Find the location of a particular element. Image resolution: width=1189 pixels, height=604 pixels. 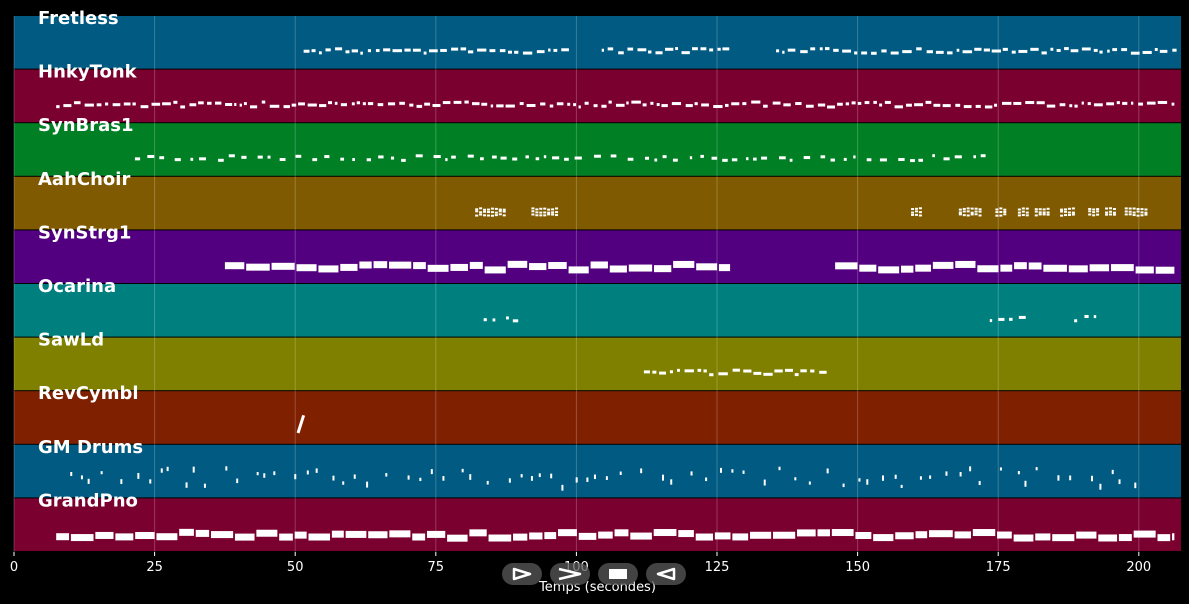

track-label: RevCymbl is located at coordinates (88, 393).